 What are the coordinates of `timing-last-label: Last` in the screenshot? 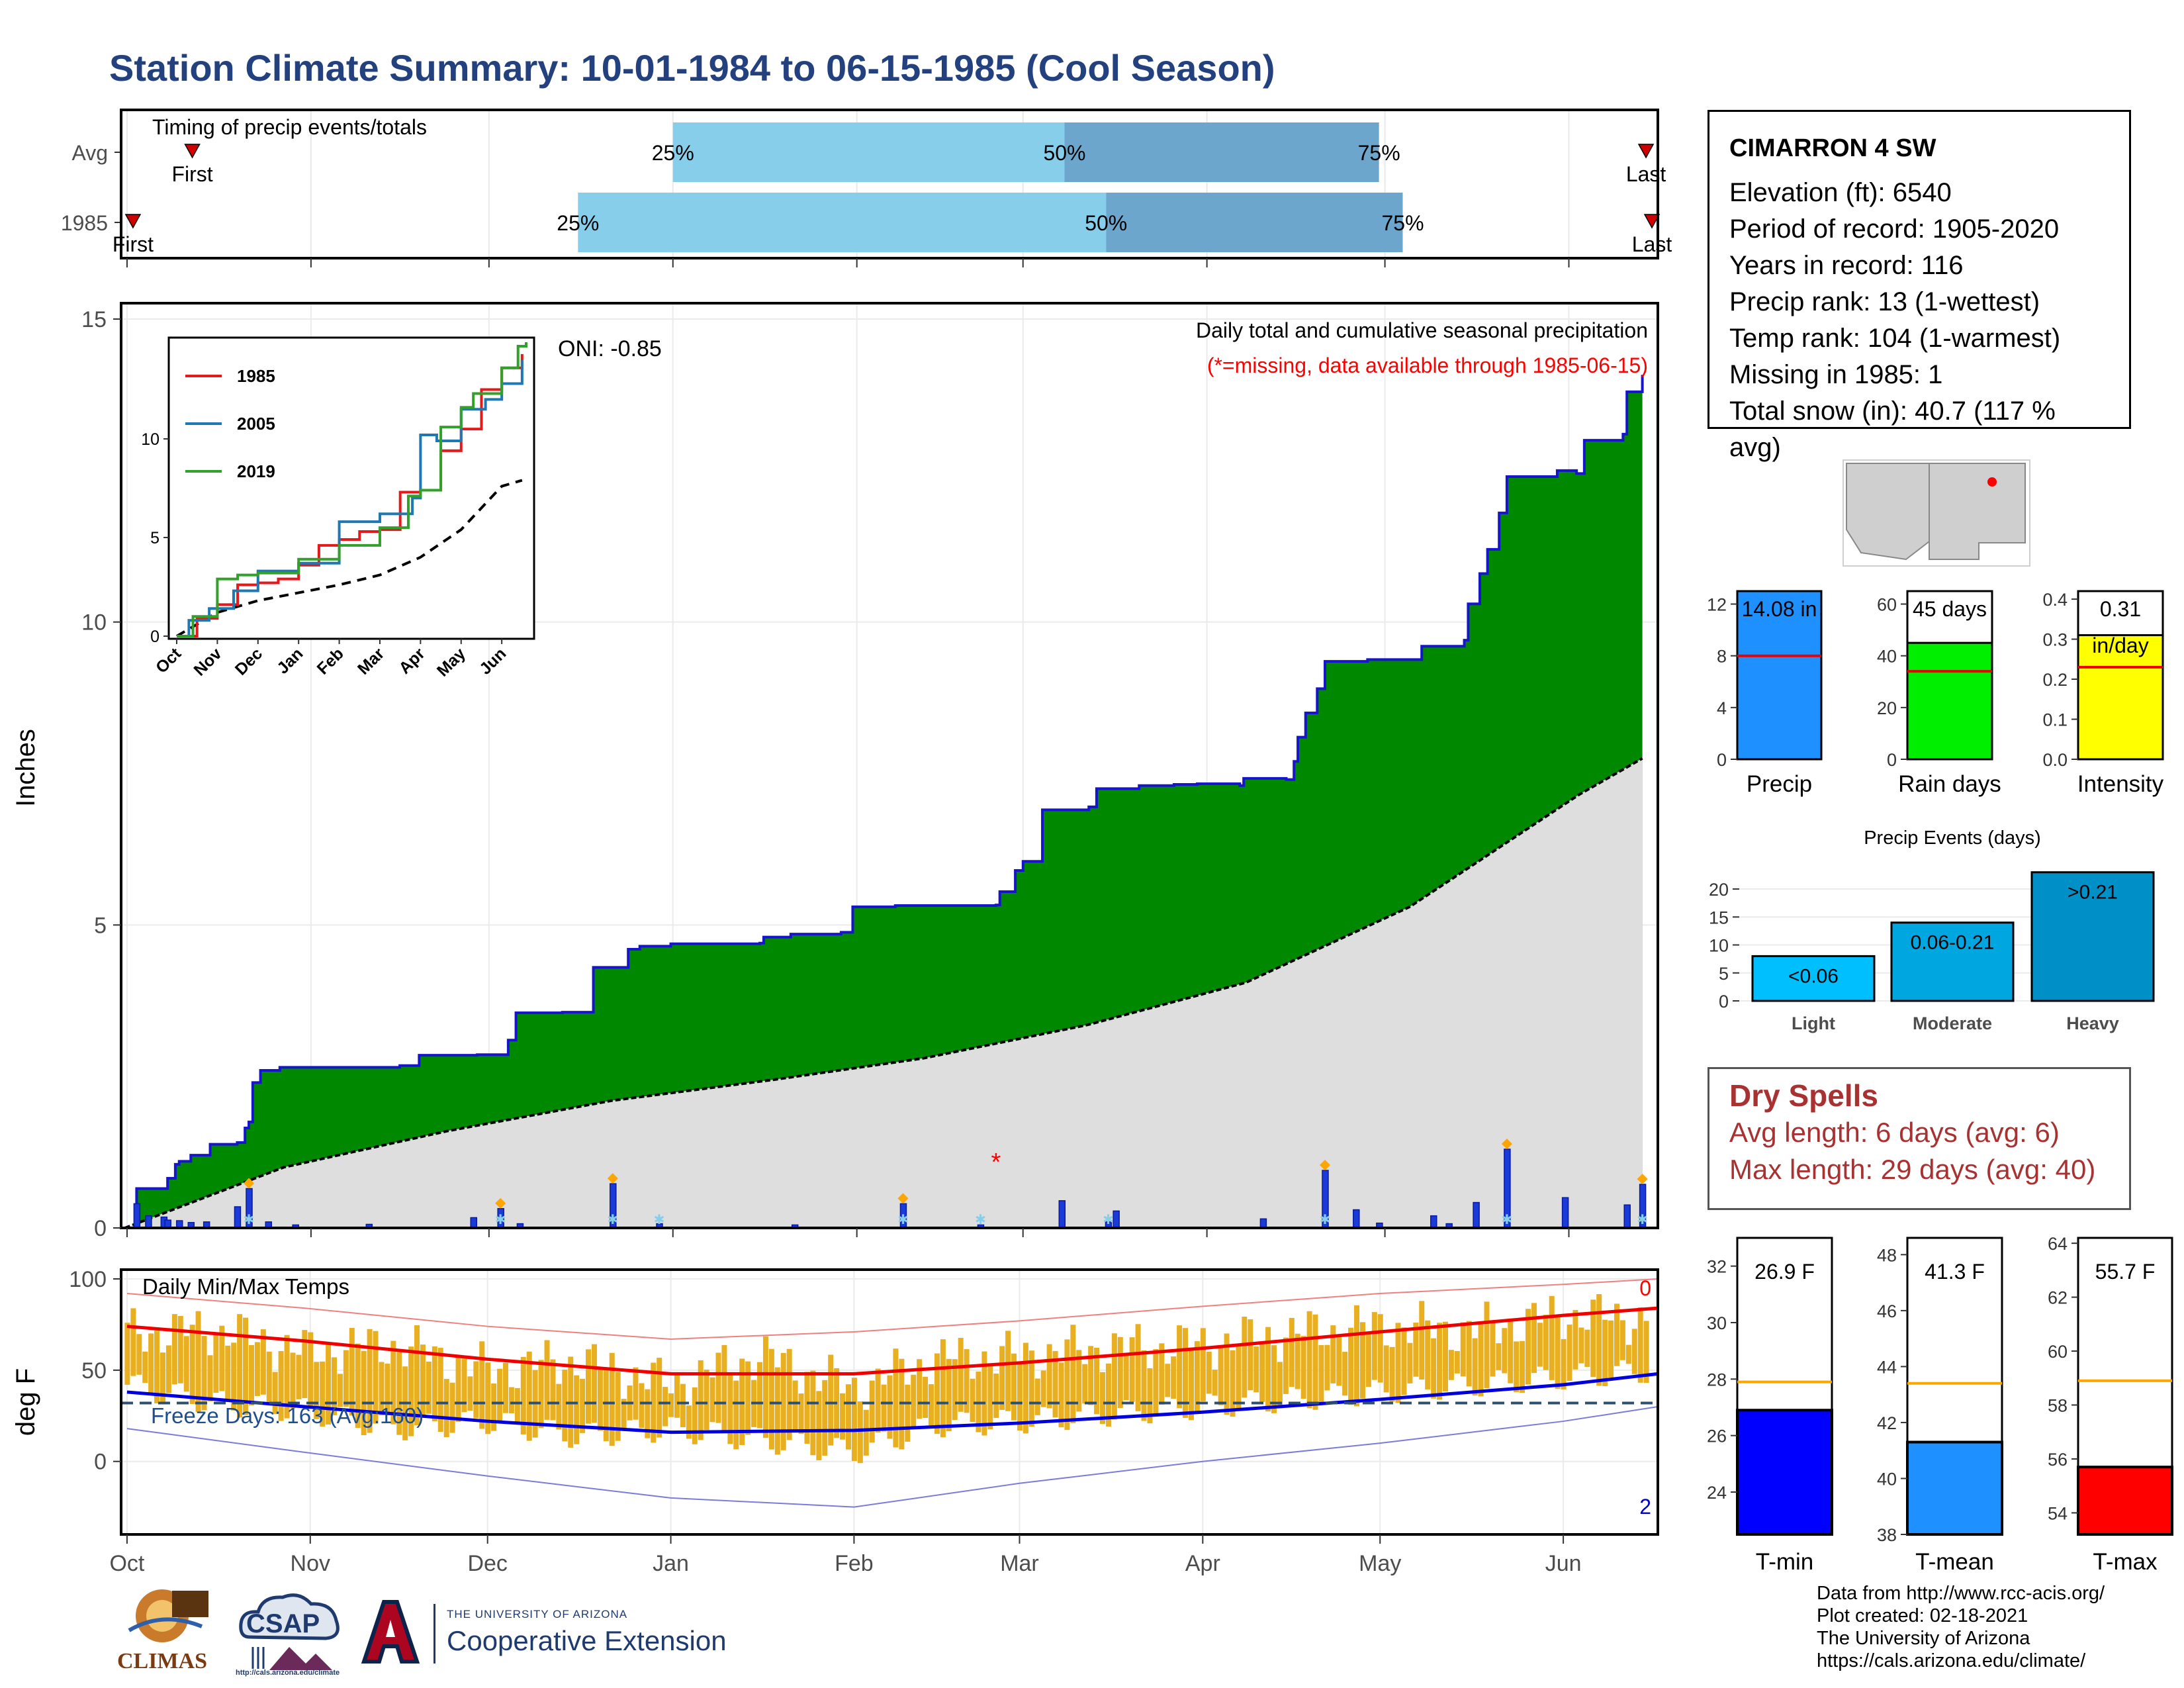 It's located at (1646, 174).